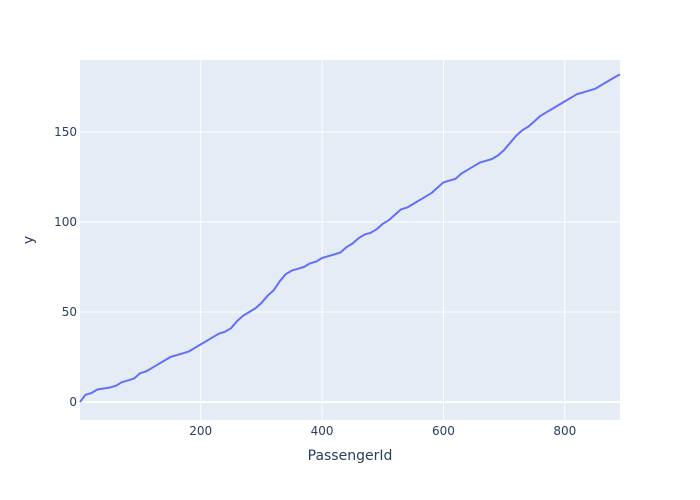 This screenshot has height=500, width=700. I want to click on x-tick-label: 600, so click(443, 431).